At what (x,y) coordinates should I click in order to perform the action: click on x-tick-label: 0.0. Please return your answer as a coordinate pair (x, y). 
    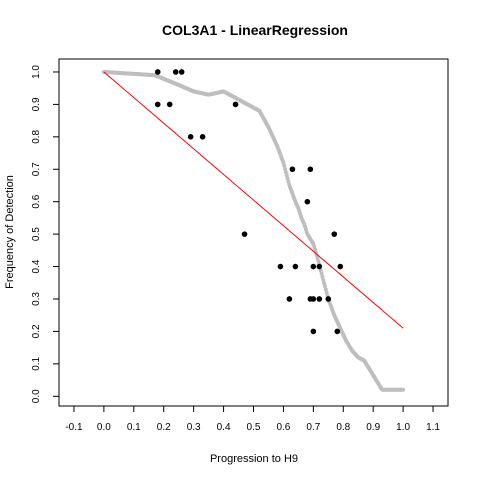
    Looking at the image, I should click on (104, 427).